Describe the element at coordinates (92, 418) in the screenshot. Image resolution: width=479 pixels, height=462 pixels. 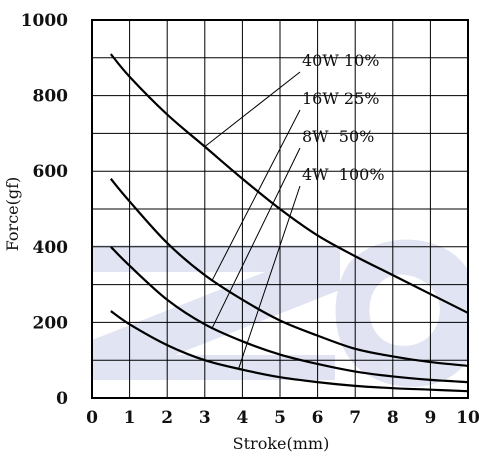
I see `x-tick-label: 0` at that location.